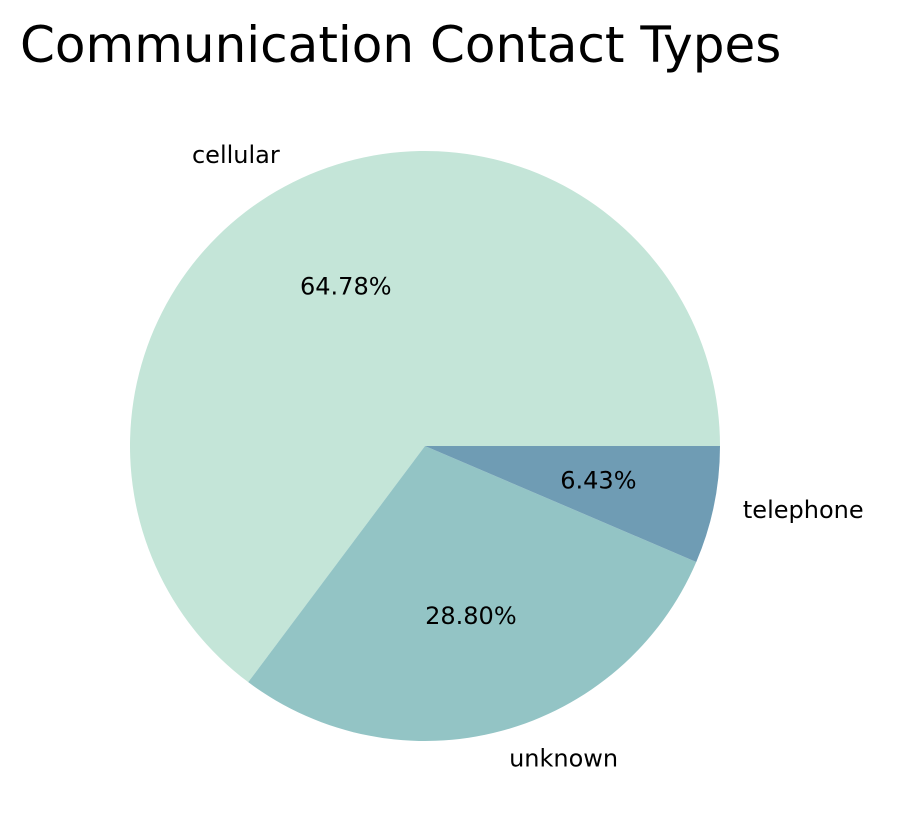 The height and width of the screenshot is (836, 903). What do you see at coordinates (400, 45) in the screenshot?
I see `chart-title: Communication Contact Types` at bounding box center [400, 45].